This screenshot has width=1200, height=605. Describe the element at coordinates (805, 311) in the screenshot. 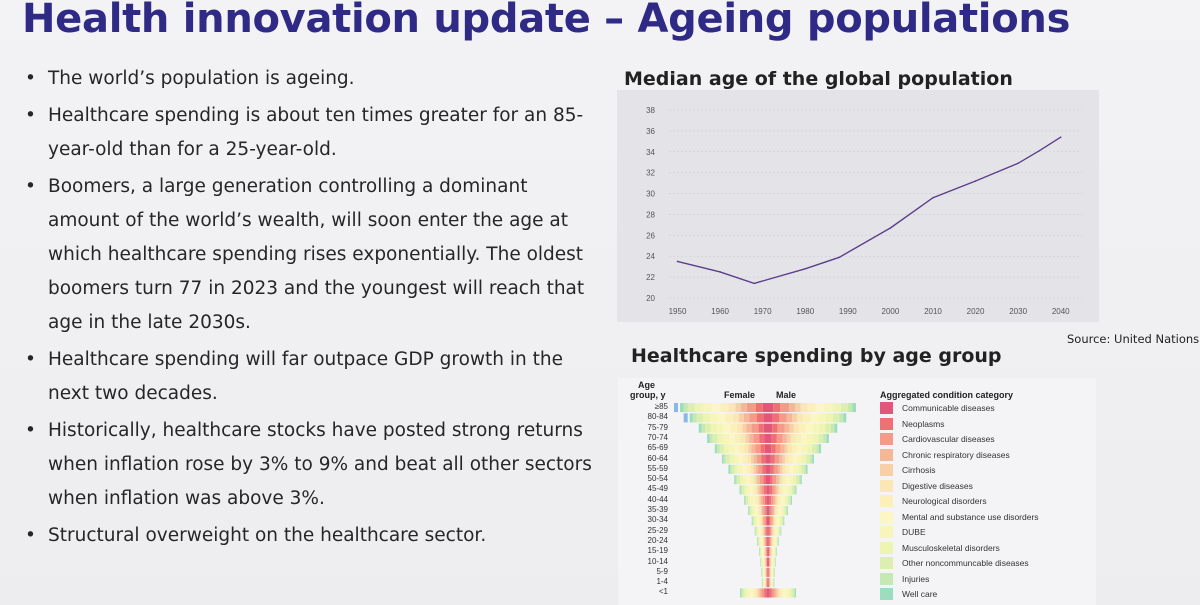

I see `x-tick-label: 1980` at that location.